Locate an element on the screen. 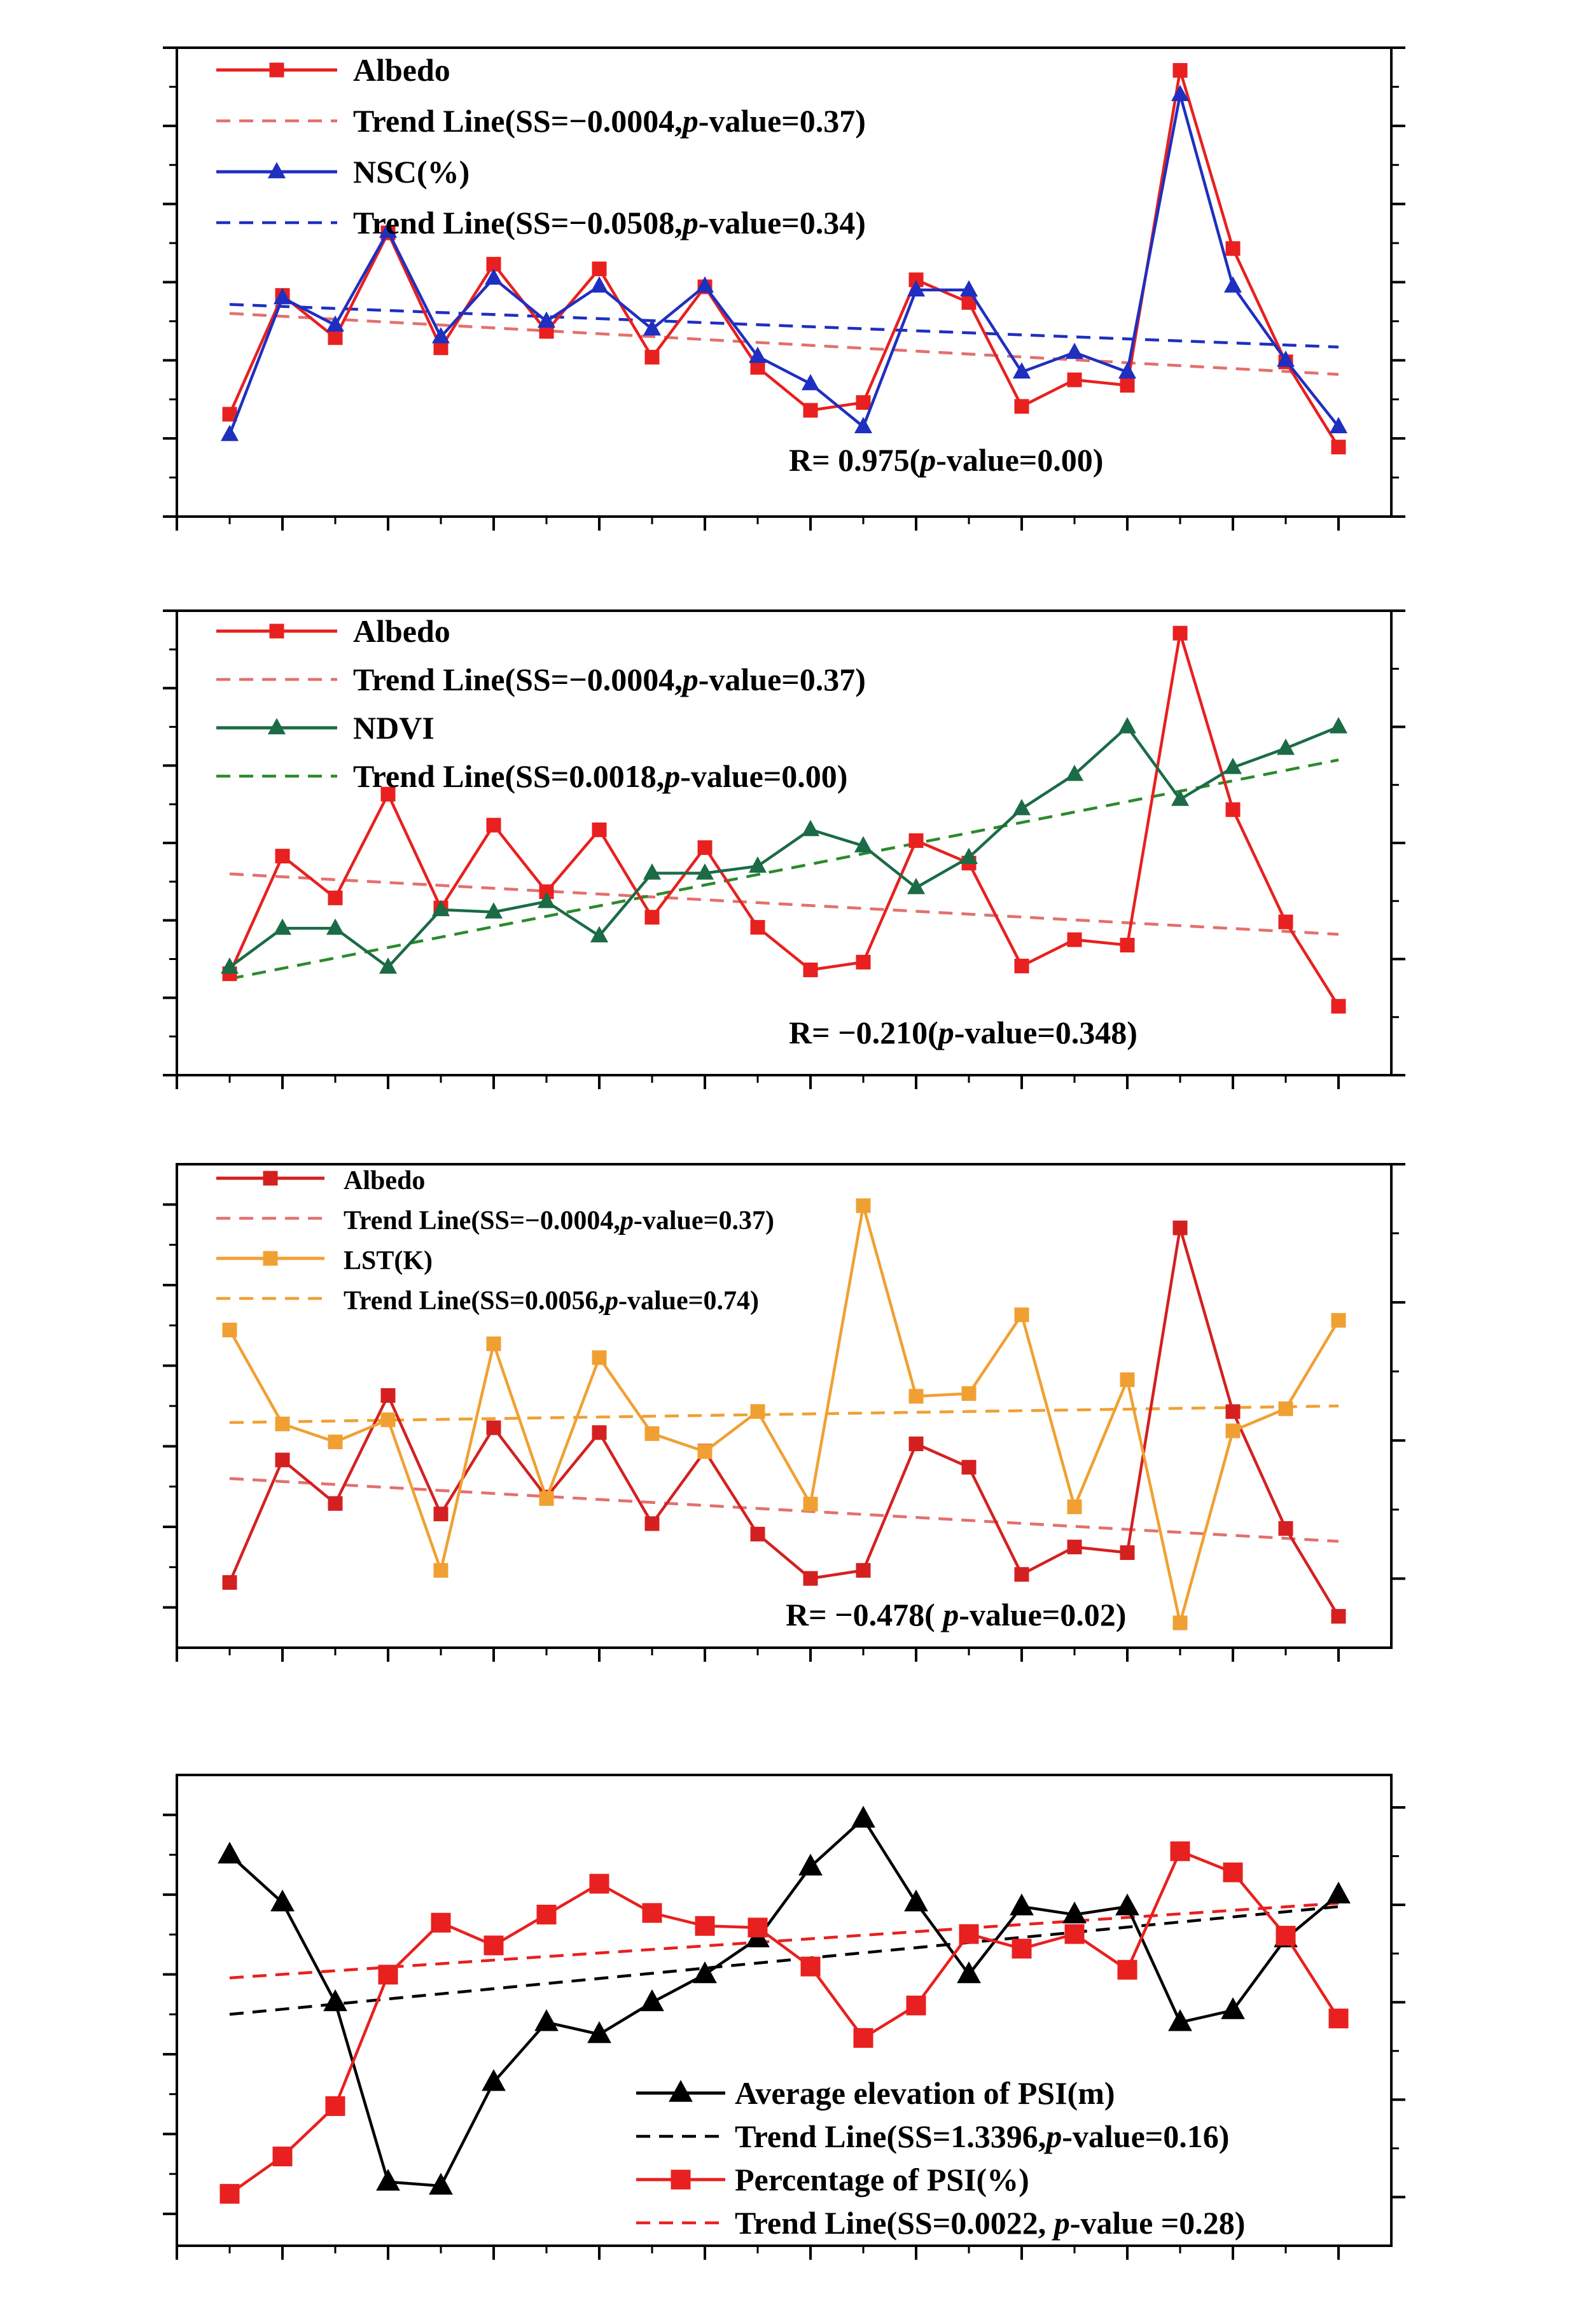 The width and height of the screenshot is (1572, 2324). data-point-average-elevation-of-psi-m-2002 is located at coordinates (283, 1900).